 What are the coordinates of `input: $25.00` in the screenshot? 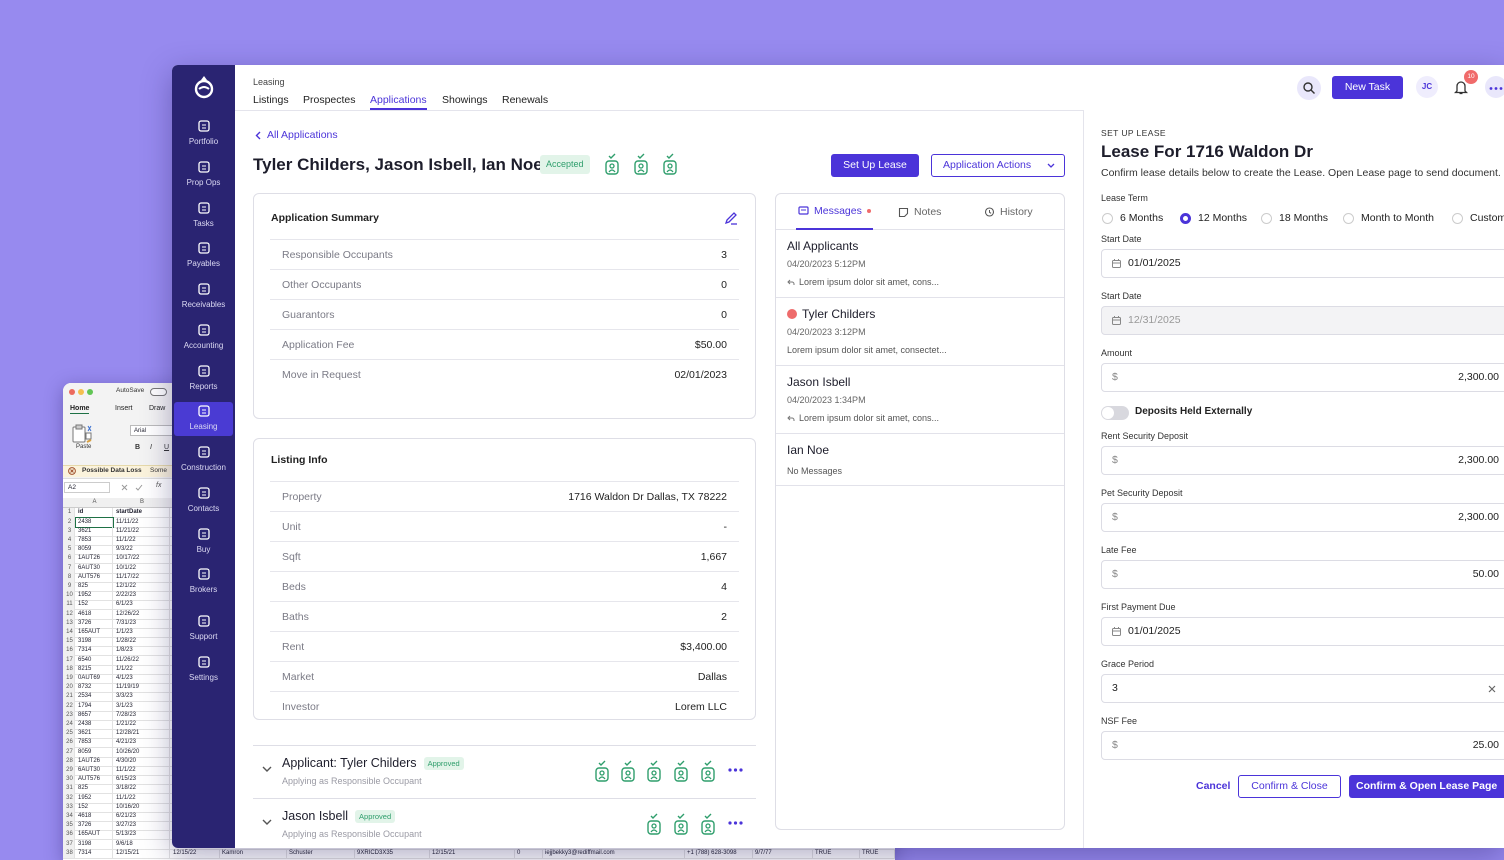 It's located at (1302, 745).